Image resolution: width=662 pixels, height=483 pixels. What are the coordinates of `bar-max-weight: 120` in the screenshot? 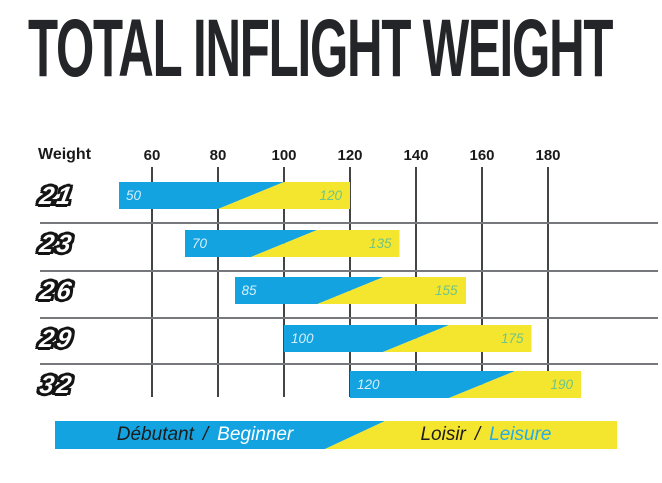 It's located at (330, 195).